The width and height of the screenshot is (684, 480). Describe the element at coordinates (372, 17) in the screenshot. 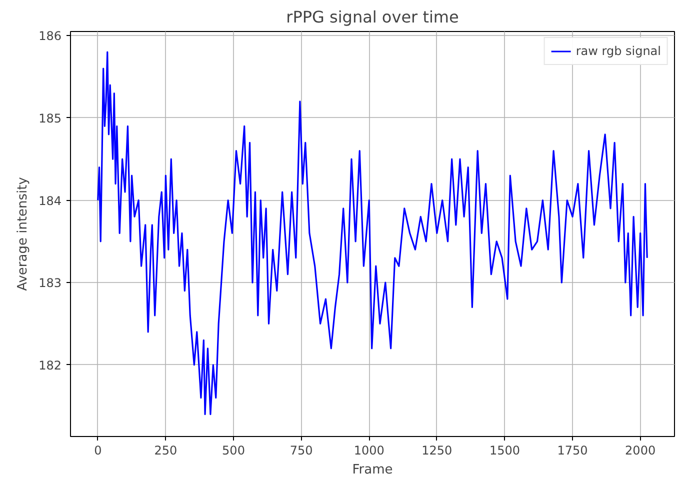

I see `chart-title: rPPG signal over time` at that location.